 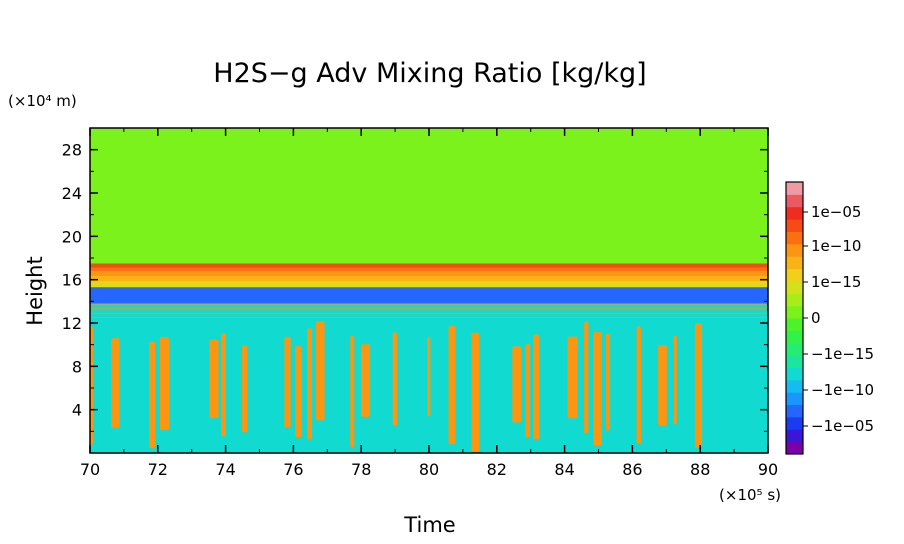 I want to click on chart-title: H2S−g Adv Mixing Ratio [kg/kg], so click(x=429, y=73).